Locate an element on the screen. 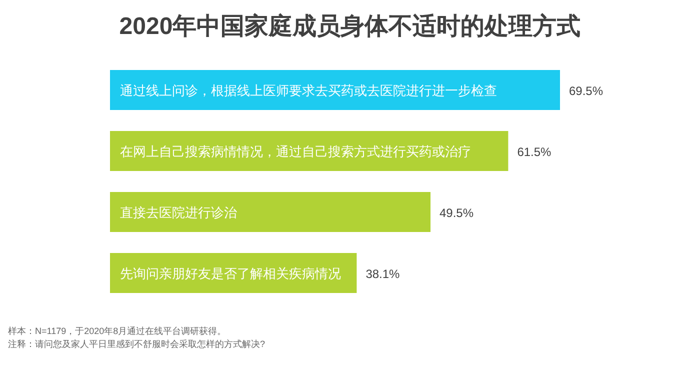 The image size is (700, 379). bar is located at coordinates (270, 212).